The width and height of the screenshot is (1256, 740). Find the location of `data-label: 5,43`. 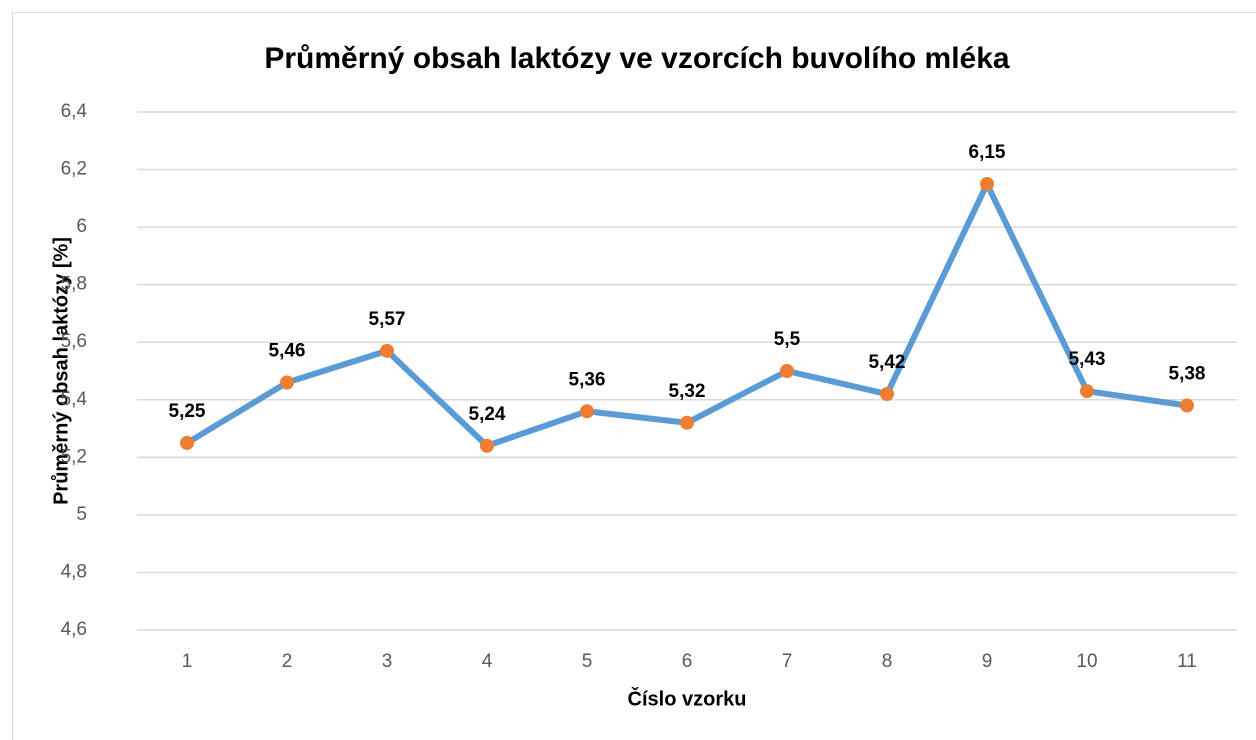

data-label: 5,43 is located at coordinates (1087, 359).